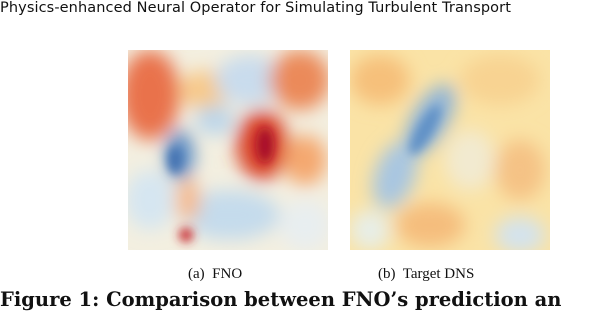 The height and width of the screenshot is (314, 592). What do you see at coordinates (334, 299) in the screenshot?
I see `caption-text: Comparison between FNO’s prediction an` at bounding box center [334, 299].